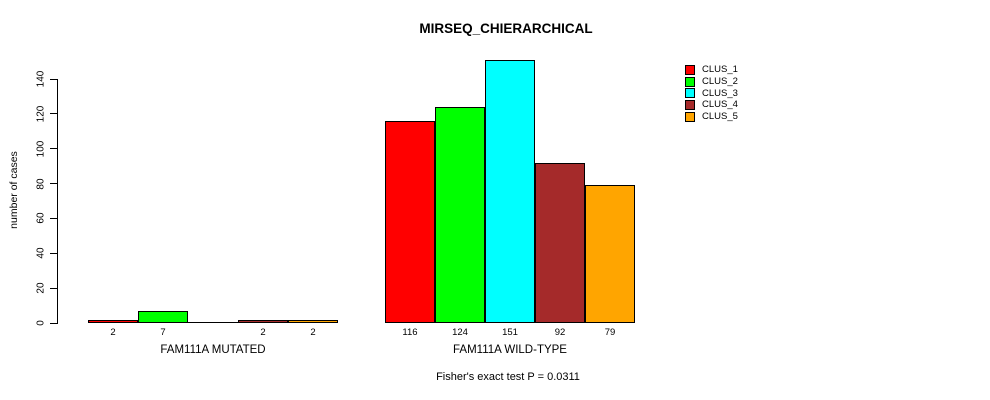  What do you see at coordinates (410, 332) in the screenshot?
I see `bar-value-label: 116` at bounding box center [410, 332].